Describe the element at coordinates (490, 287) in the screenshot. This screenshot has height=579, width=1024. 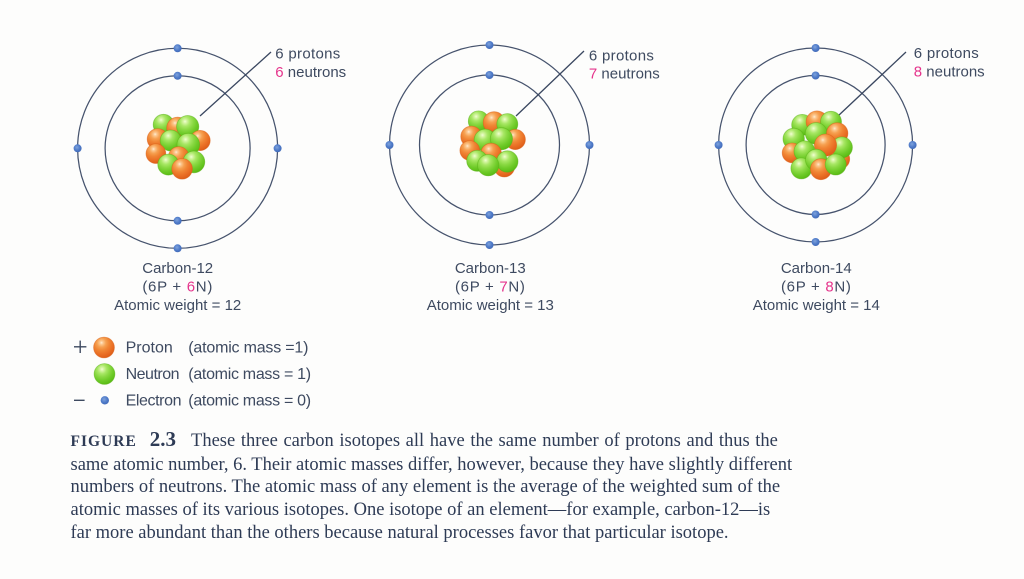
I see `svg-text: (6P + 7N)` at that location.